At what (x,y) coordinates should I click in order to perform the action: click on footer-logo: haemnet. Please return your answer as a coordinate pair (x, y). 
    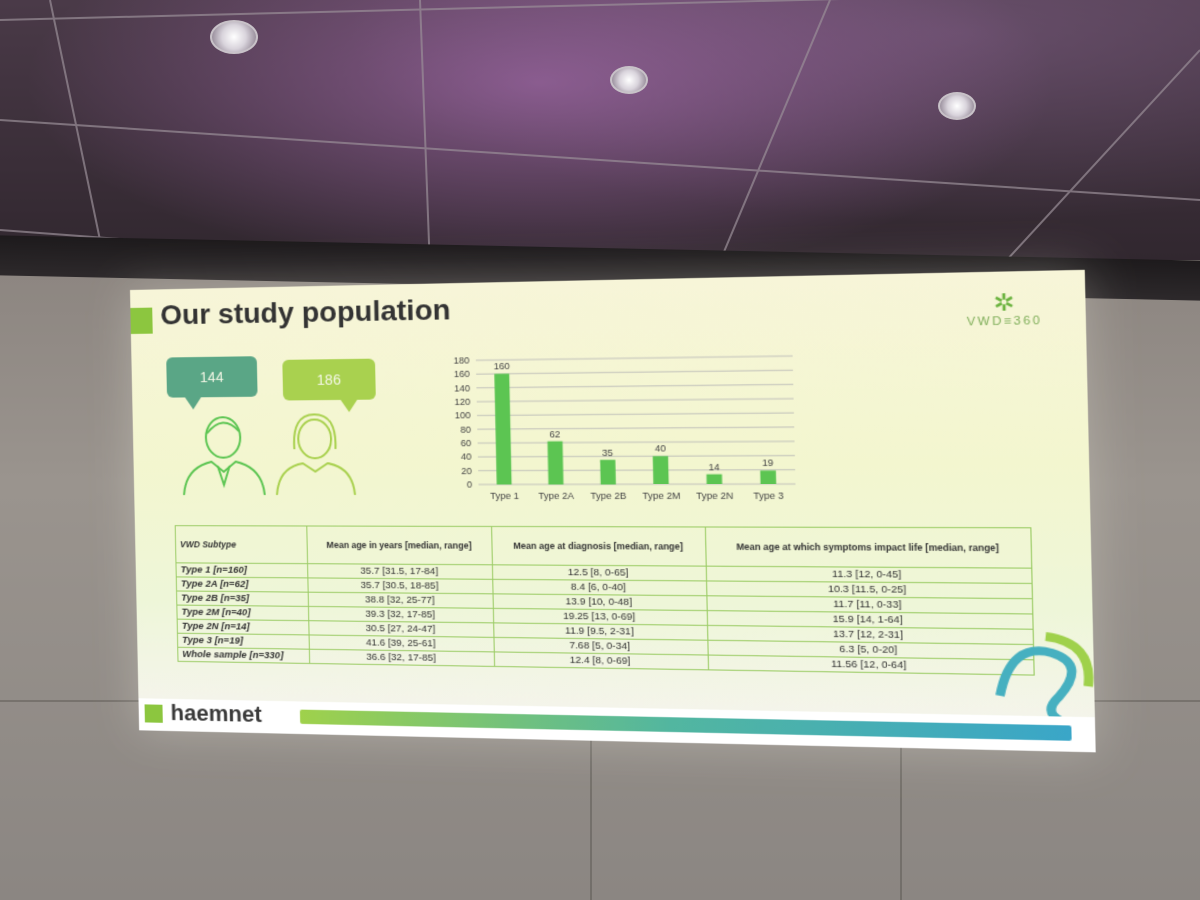
    Looking at the image, I should click on (216, 714).